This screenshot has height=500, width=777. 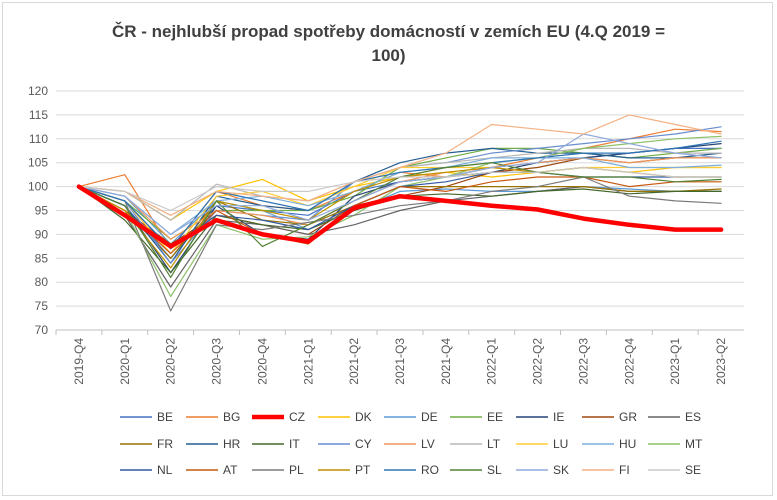 I want to click on legend-label-se: SE, so click(x=693, y=470).